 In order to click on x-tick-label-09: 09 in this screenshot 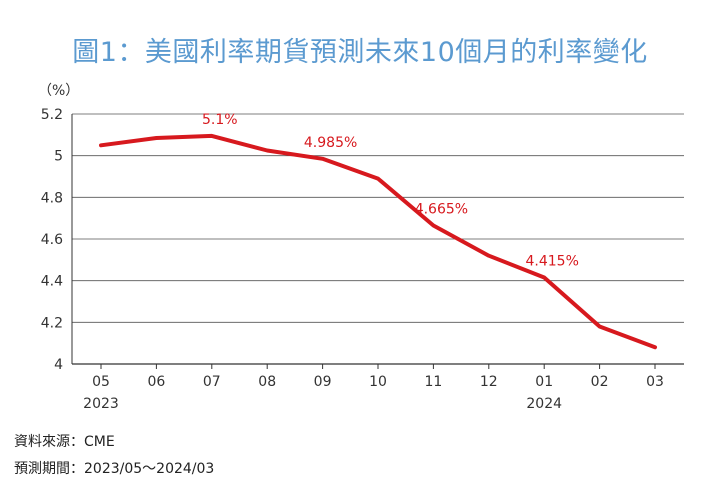, I will do `click(323, 382)`.